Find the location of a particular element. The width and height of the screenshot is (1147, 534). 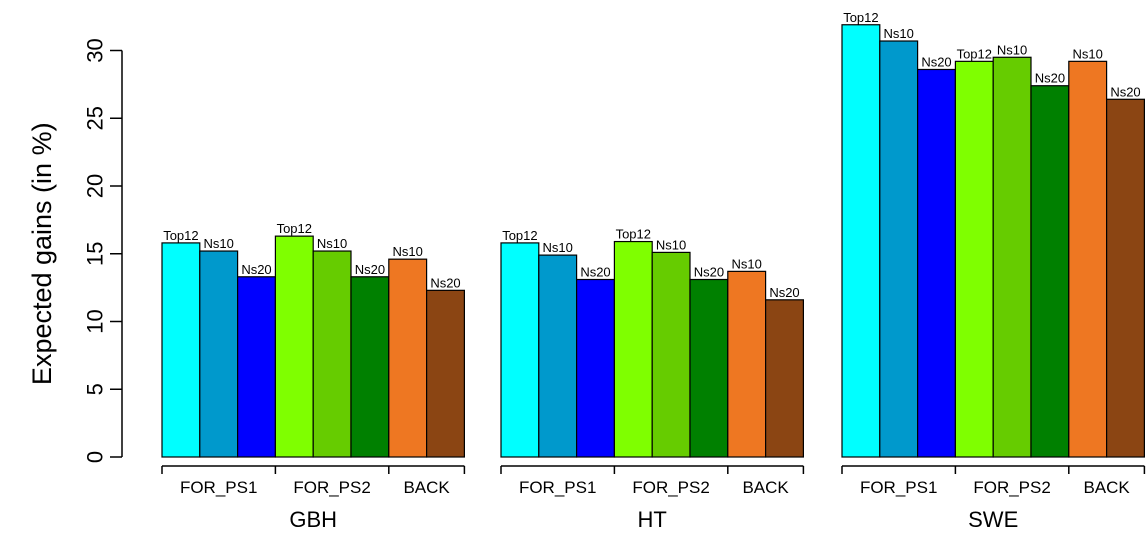

panel-label: HT is located at coordinates (652, 519).